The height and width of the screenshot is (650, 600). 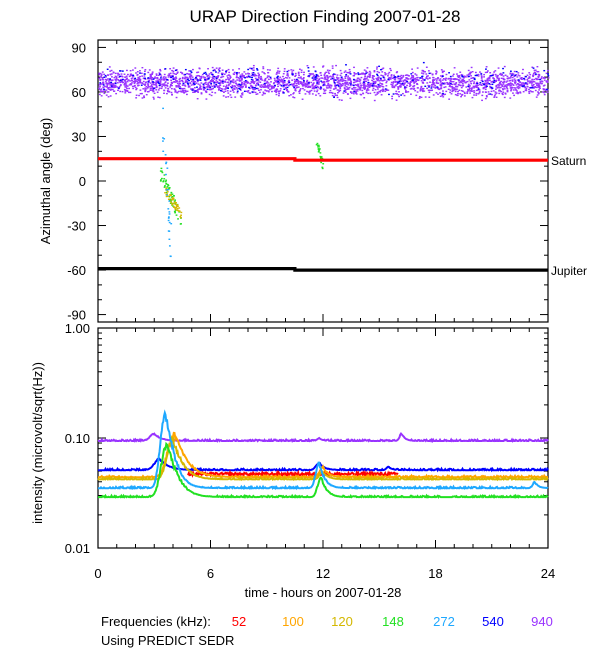 What do you see at coordinates (323, 454) in the screenshot?
I see `intensity-panel-marks` at bounding box center [323, 454].